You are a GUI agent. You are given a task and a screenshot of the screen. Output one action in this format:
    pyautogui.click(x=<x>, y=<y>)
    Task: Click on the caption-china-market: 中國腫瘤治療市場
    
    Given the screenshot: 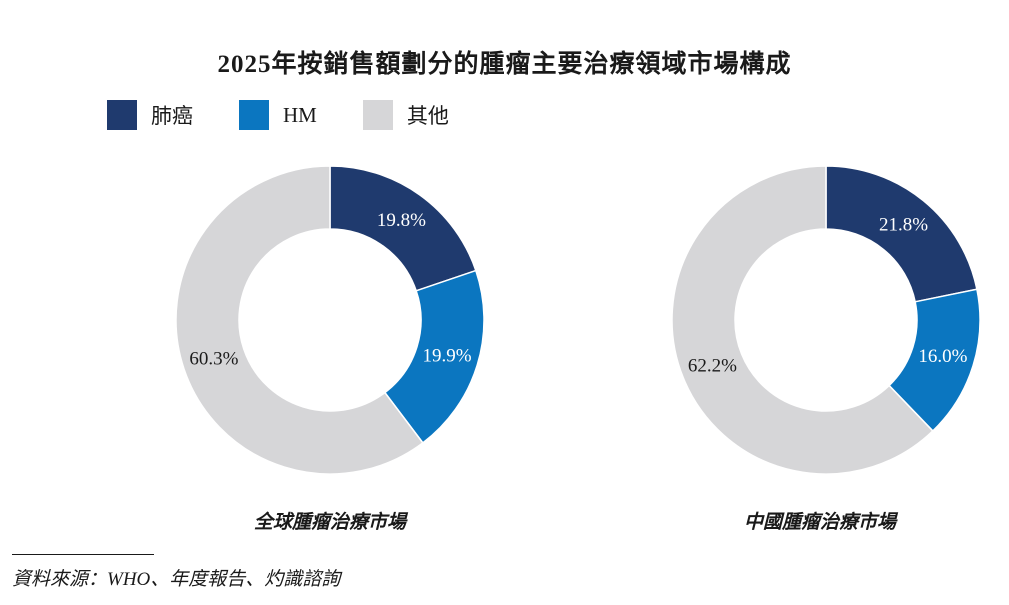 What is the action you would take?
    pyautogui.click(x=819, y=522)
    